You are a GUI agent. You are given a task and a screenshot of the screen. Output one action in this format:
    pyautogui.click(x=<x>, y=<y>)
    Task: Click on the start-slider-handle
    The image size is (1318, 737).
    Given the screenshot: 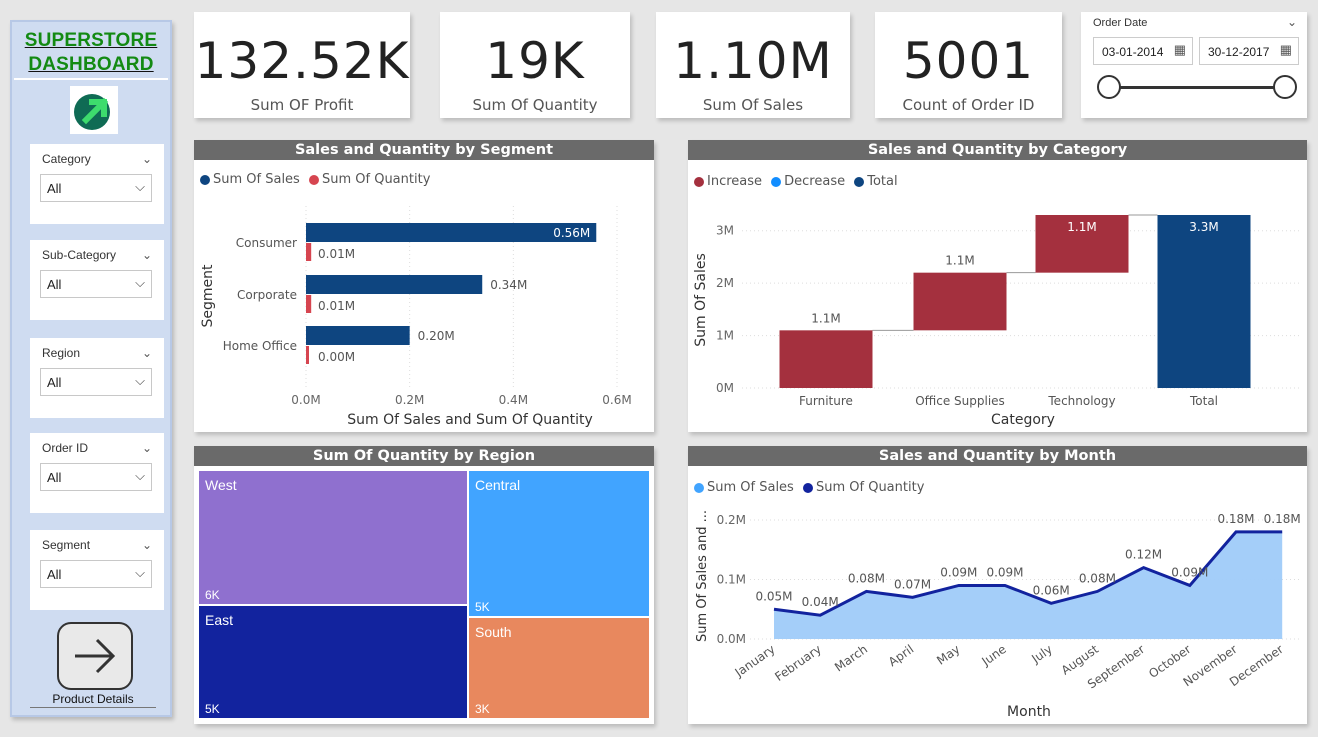 What is the action you would take?
    pyautogui.click(x=1109, y=87)
    